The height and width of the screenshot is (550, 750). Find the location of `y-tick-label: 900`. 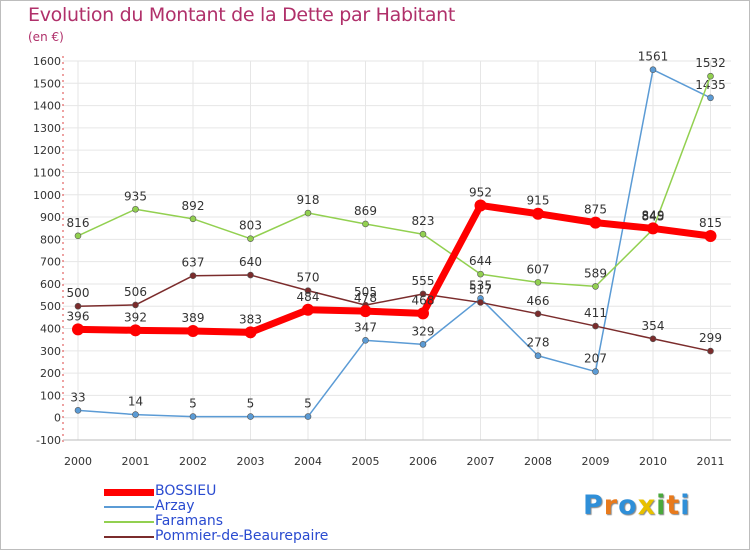

y-tick-label: 900 is located at coordinates (50, 217).